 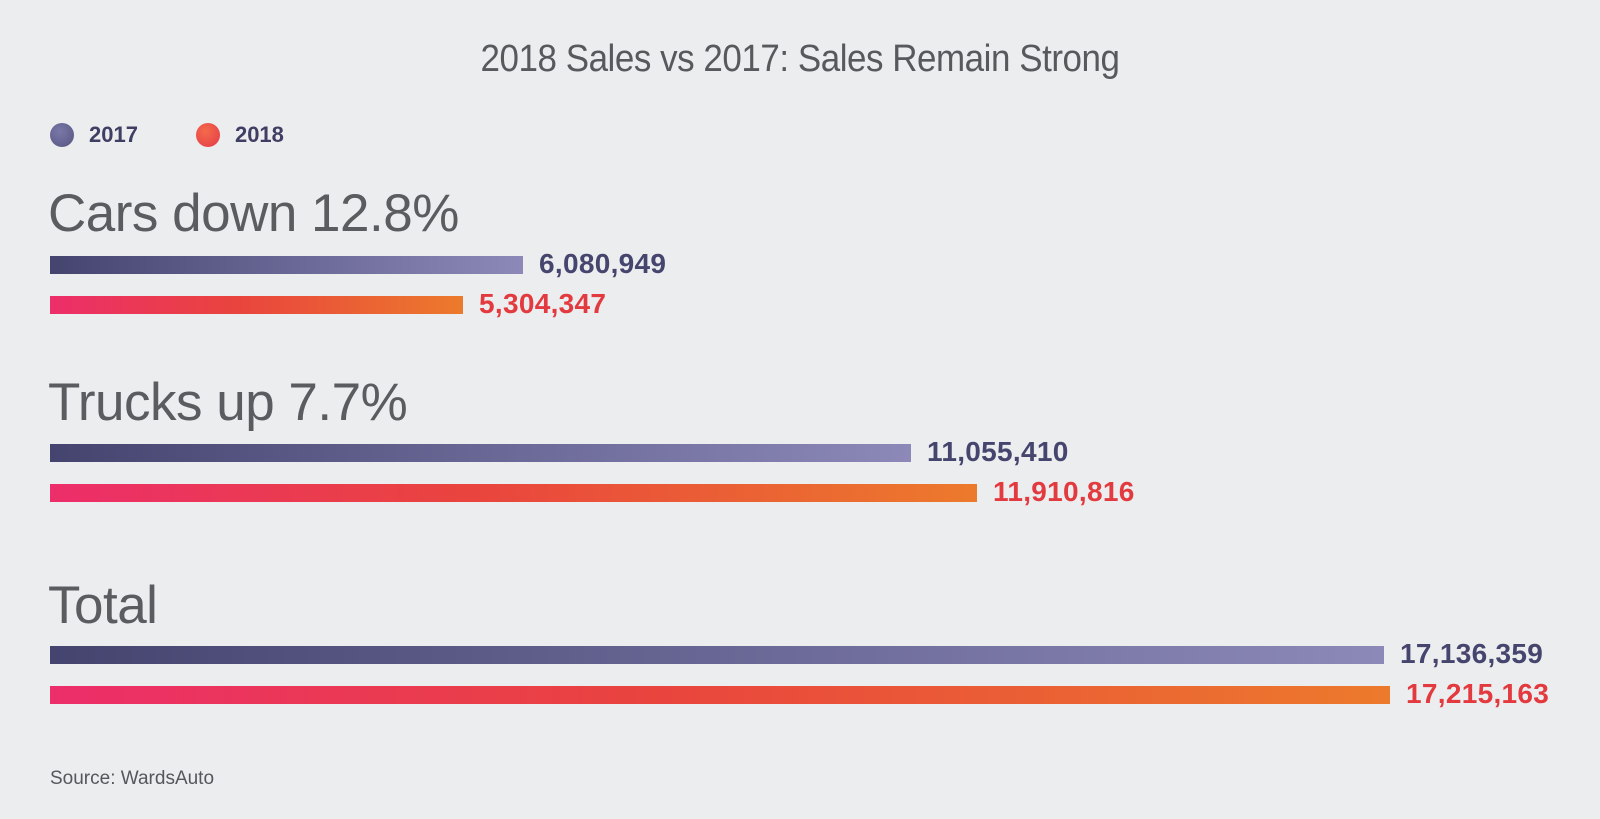 I want to click on group-label-total: Total, so click(x=103, y=605).